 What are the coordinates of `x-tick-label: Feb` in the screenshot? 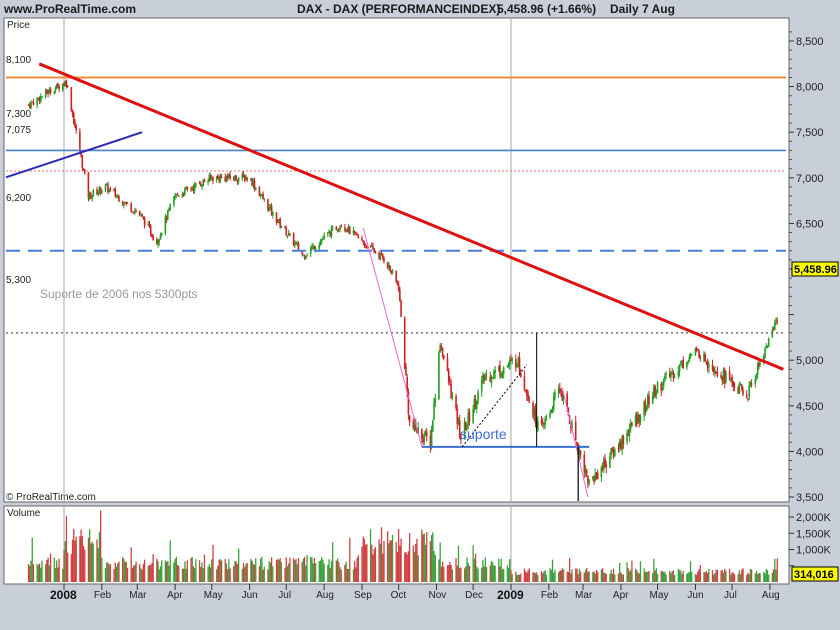 It's located at (550, 595).